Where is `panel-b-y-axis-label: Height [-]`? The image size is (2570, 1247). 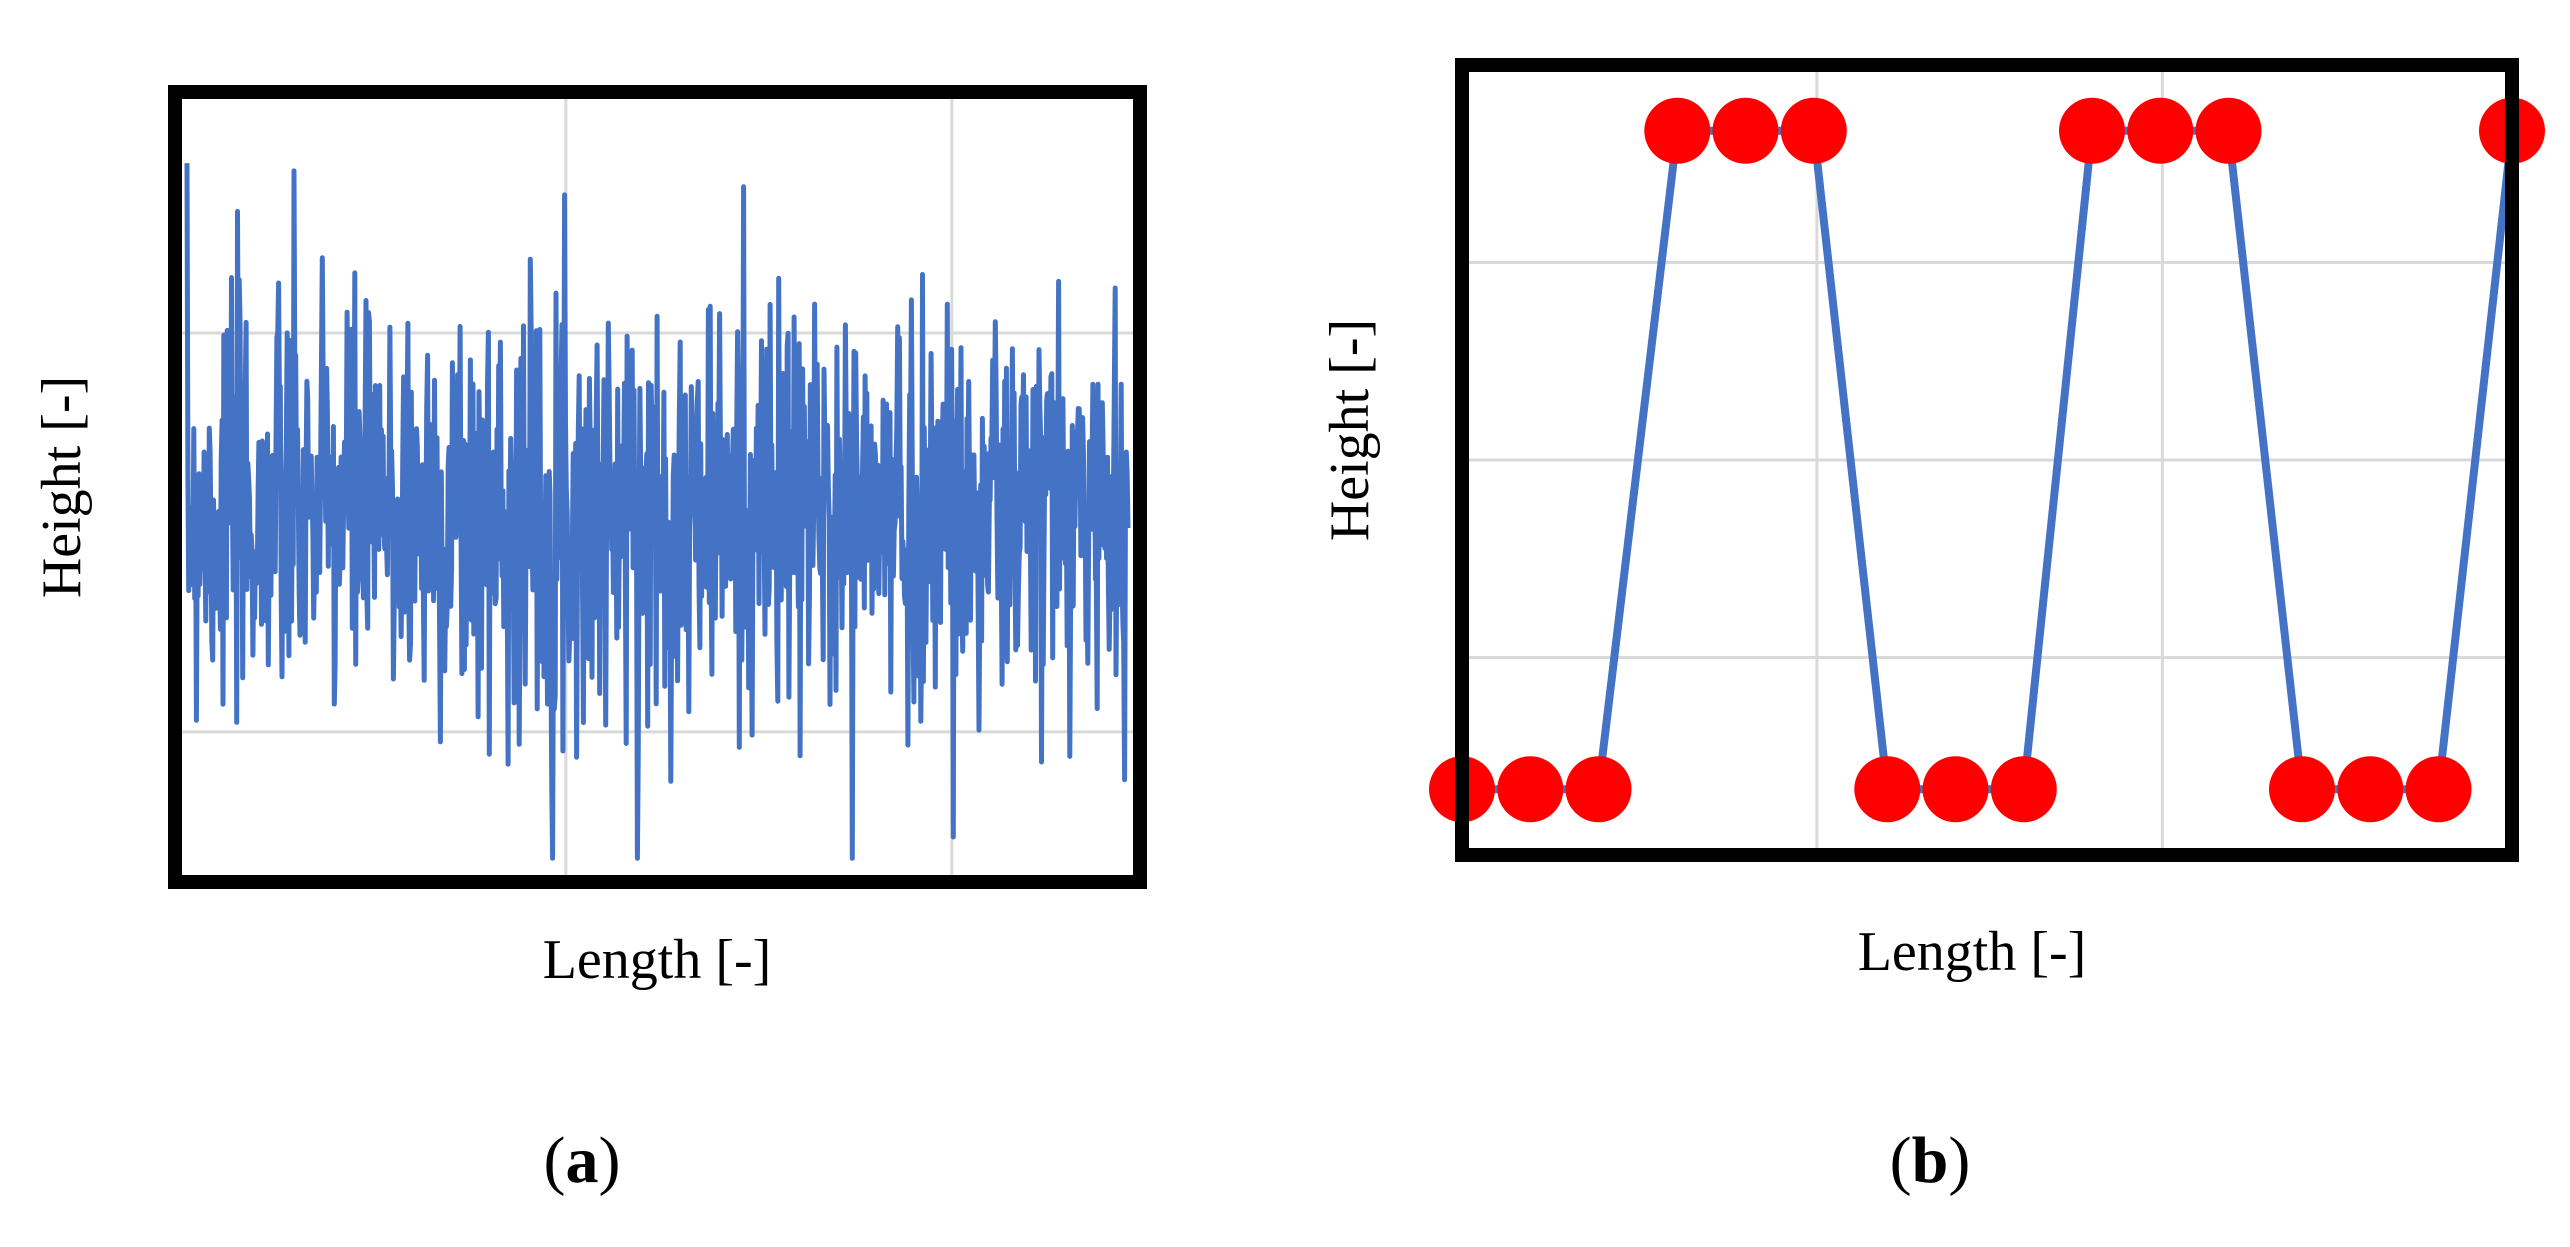 panel-b-y-axis-label: Height [-] is located at coordinates (1350, 430).